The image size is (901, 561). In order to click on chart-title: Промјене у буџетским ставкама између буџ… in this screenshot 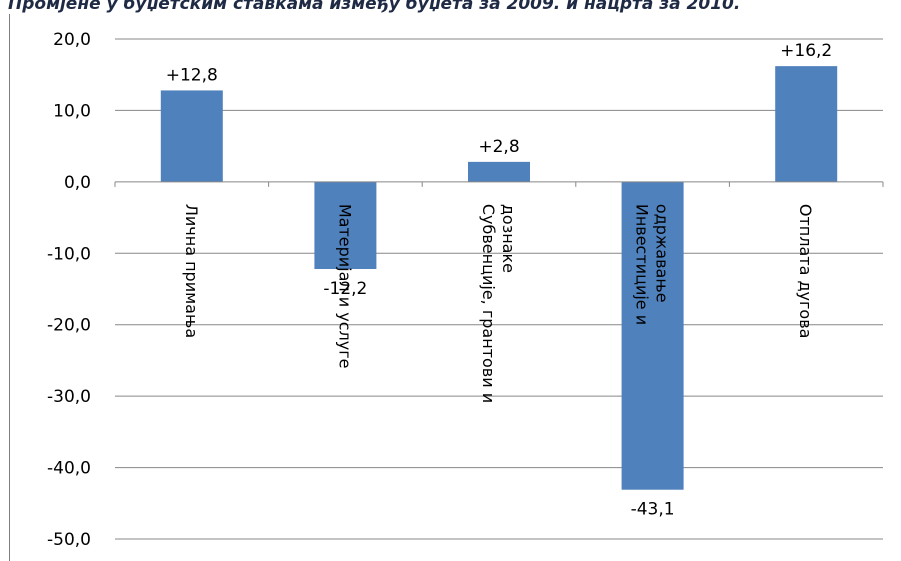, I will do `click(374, 7)`.